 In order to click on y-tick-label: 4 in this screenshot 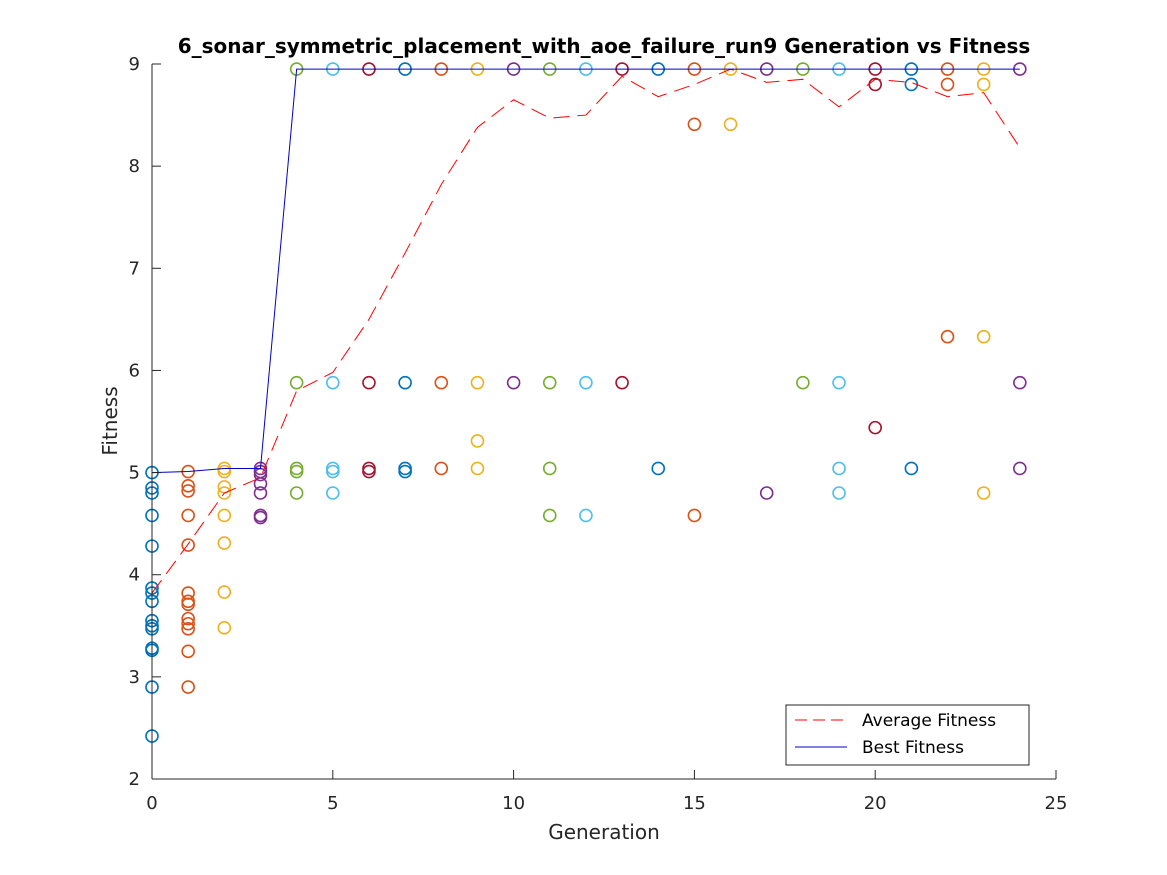, I will do `click(134, 575)`.